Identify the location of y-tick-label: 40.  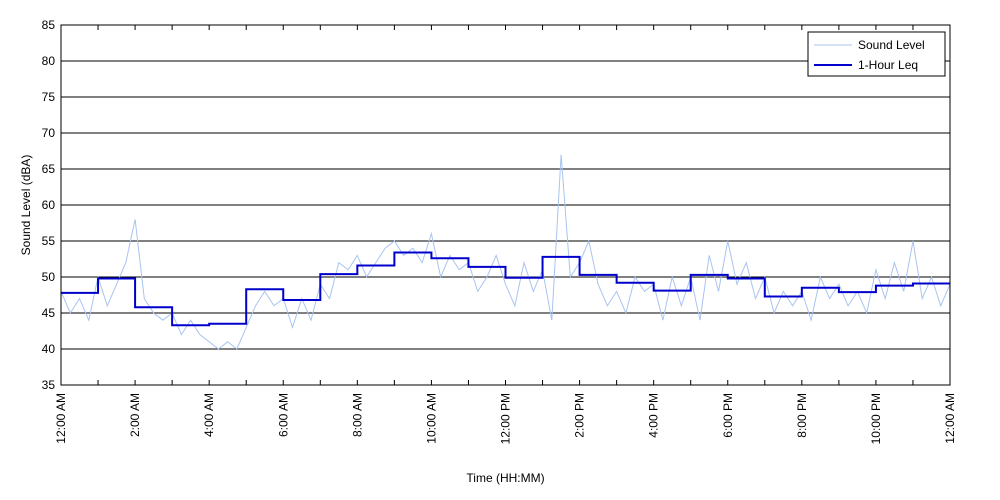
(49, 349).